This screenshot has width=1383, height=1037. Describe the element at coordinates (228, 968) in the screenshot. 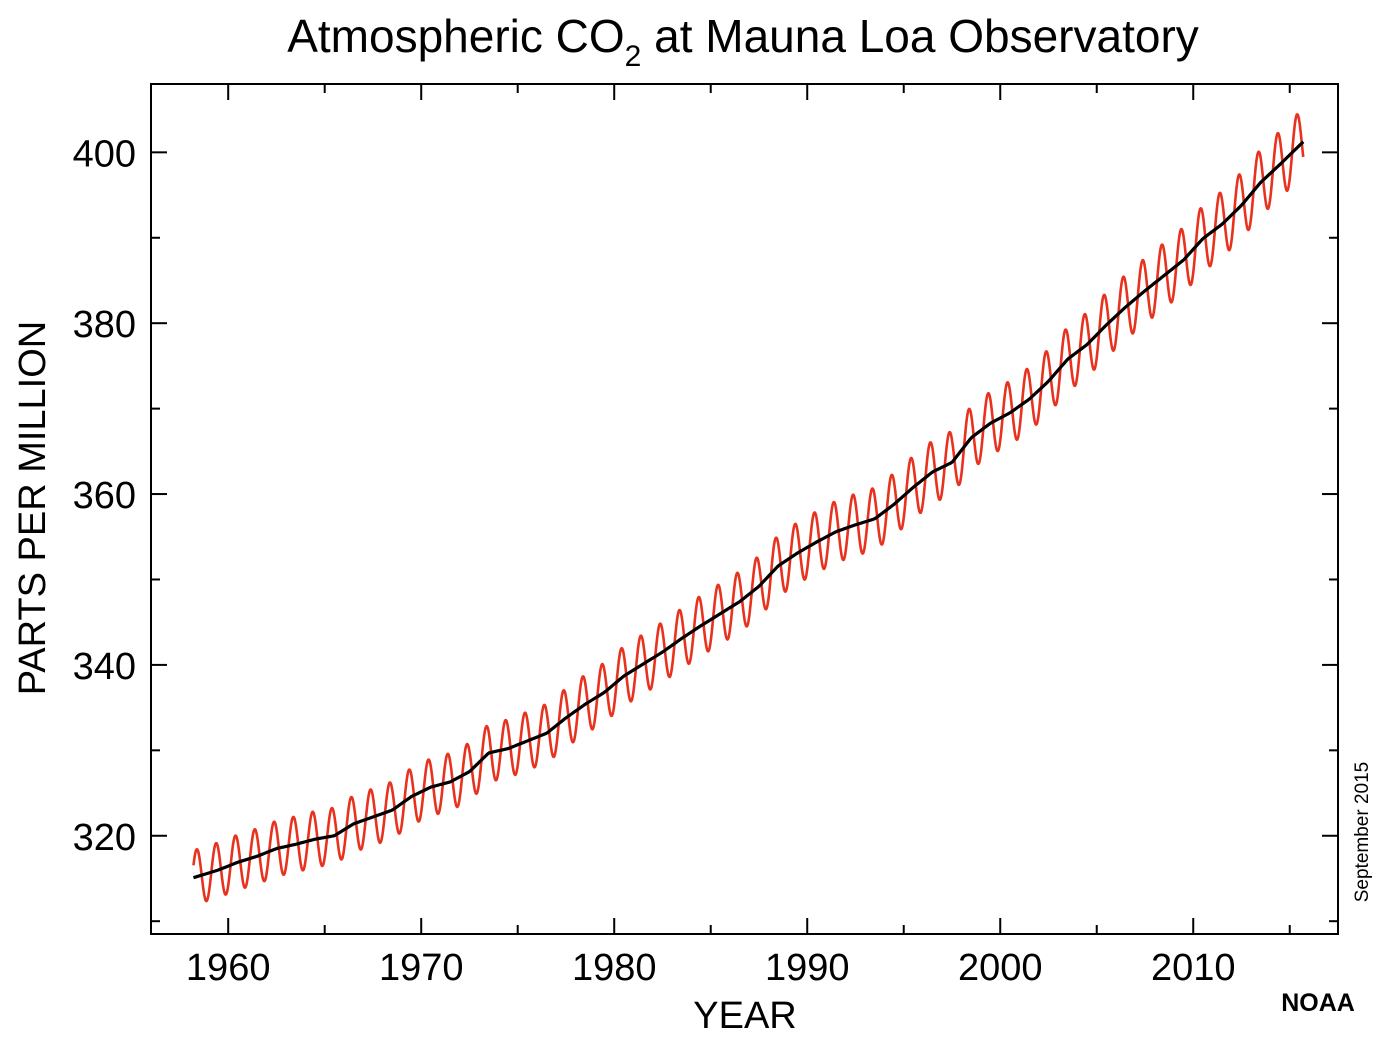

I see `x-tick-label: 1960` at that location.